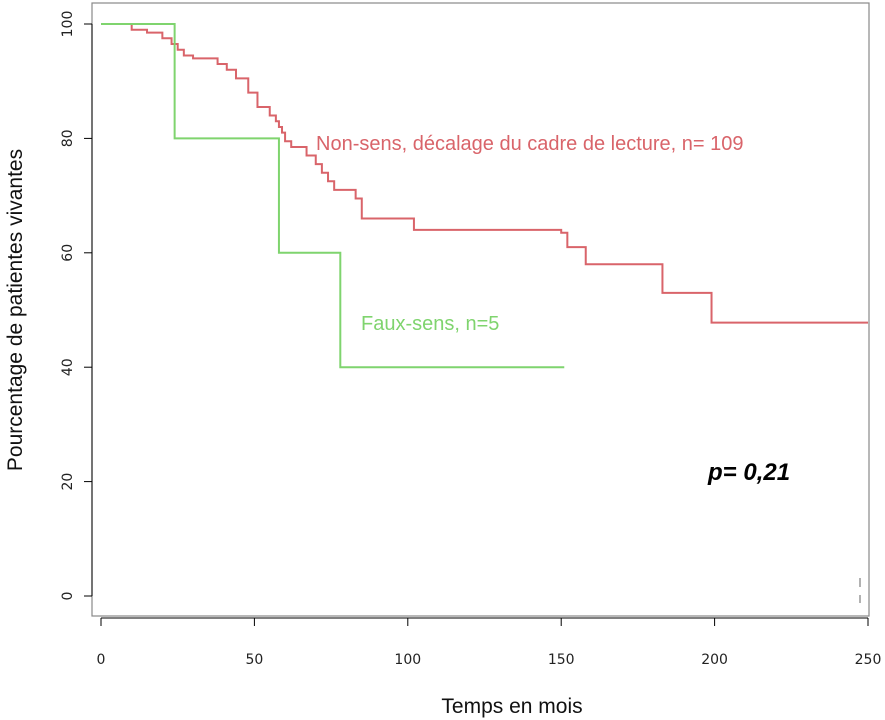 The image size is (885, 720). Describe the element at coordinates (76, 306) in the screenshot. I see `y-ticks: 0 20 40 60 80 100` at that location.